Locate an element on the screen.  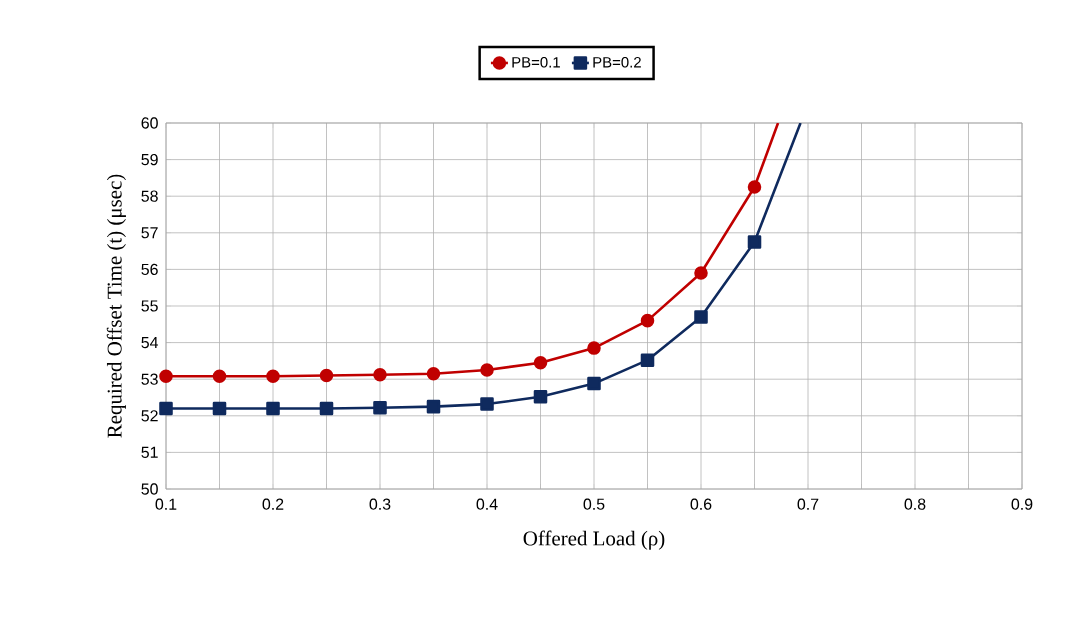
x-tick-label: 0.9 is located at coordinates (1022, 504).